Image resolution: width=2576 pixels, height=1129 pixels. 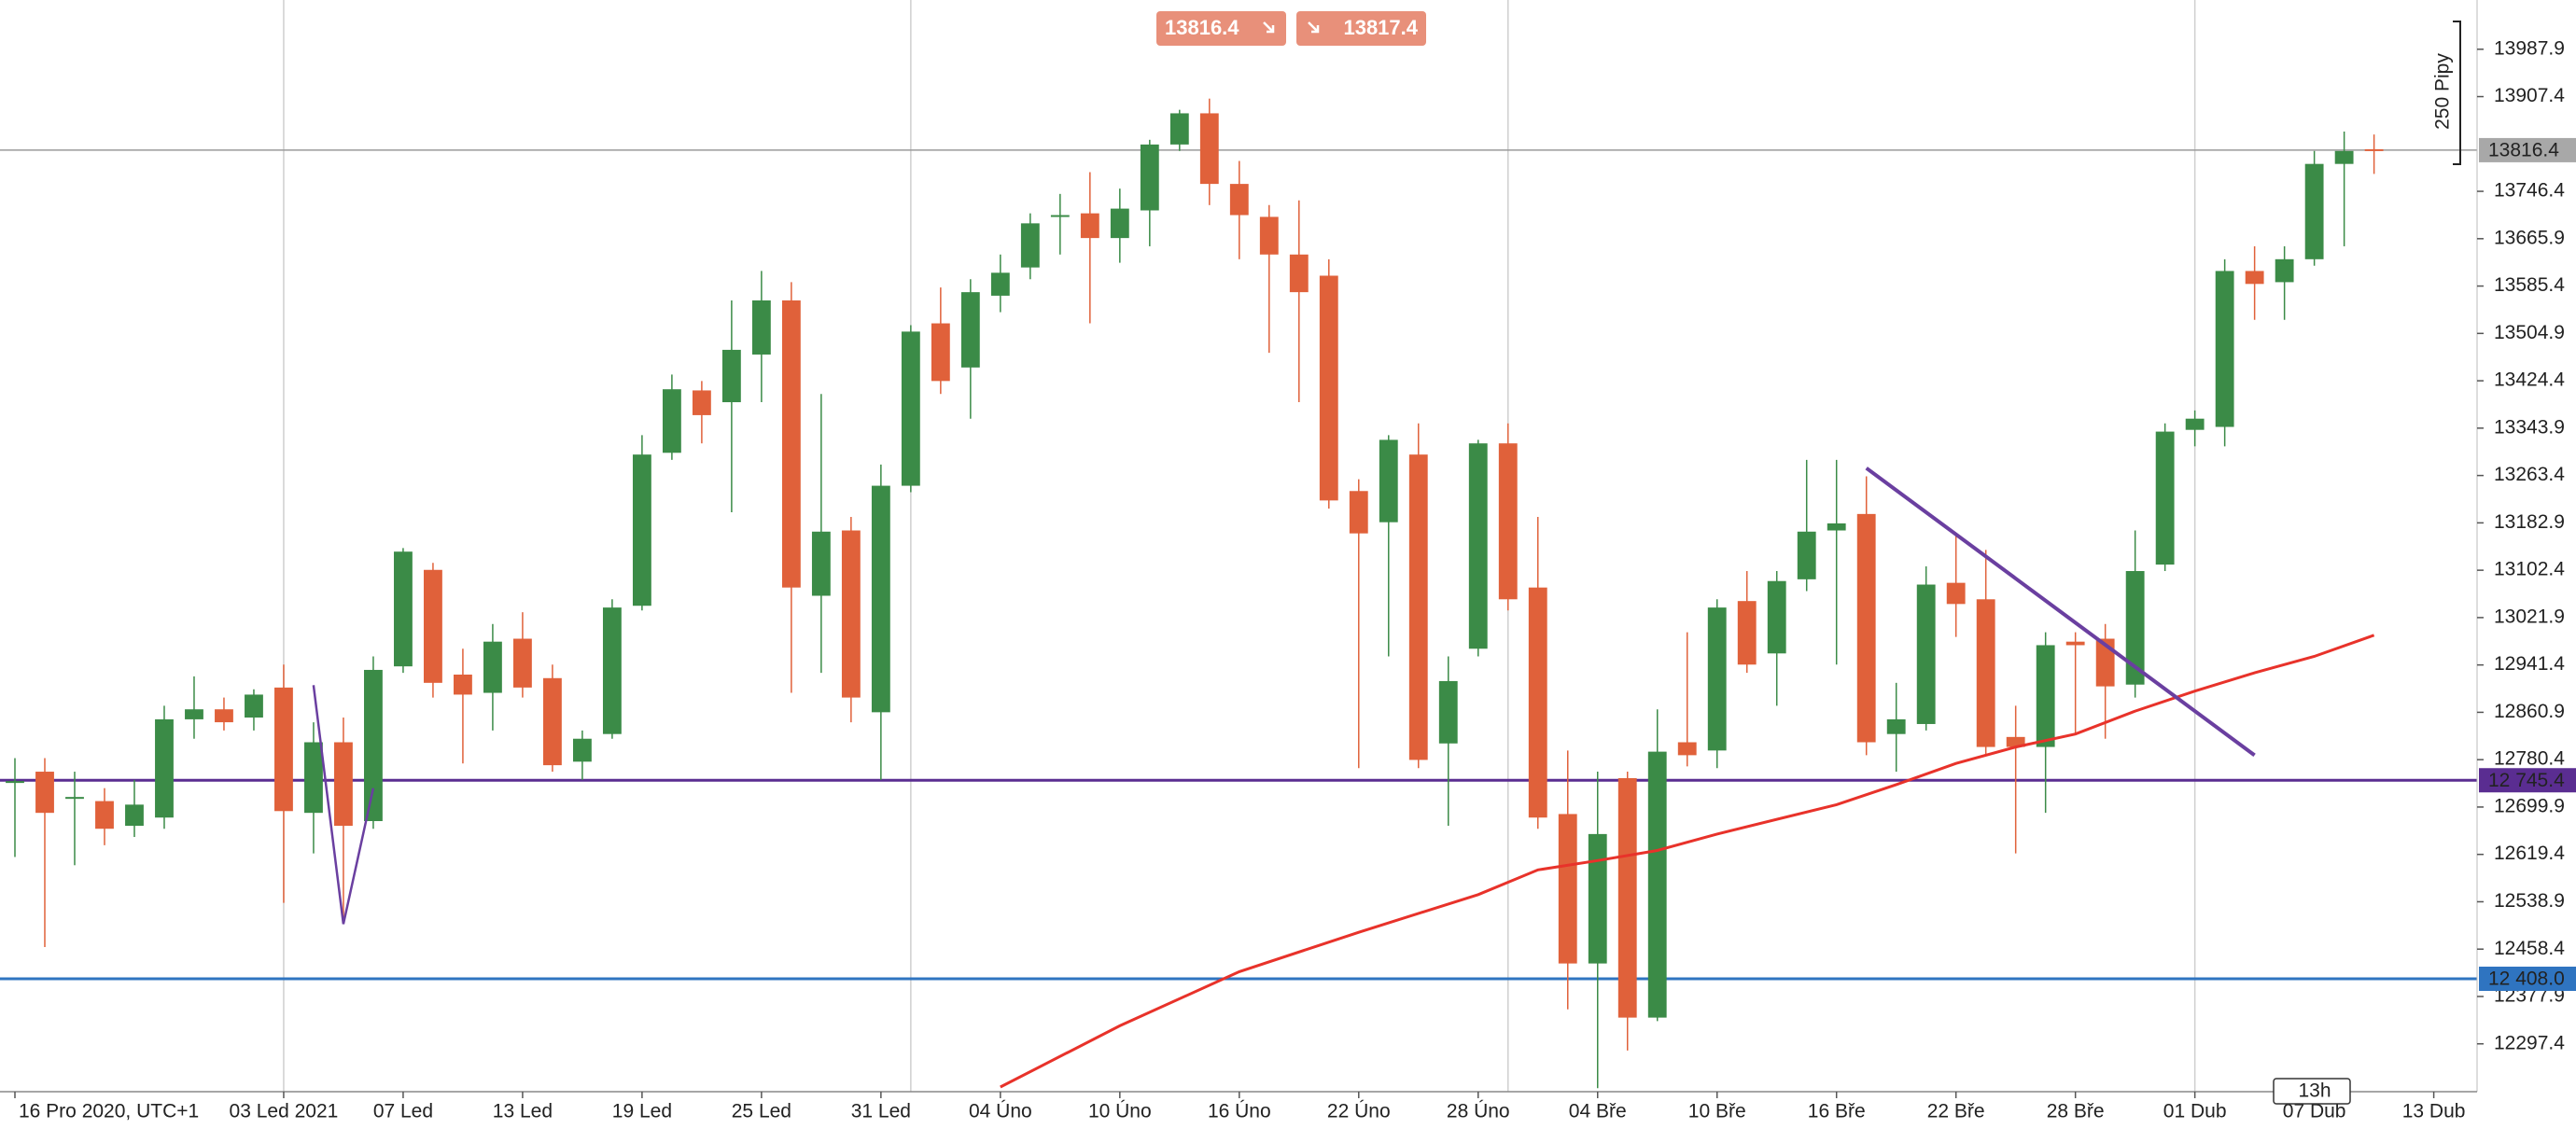 I want to click on x-tick-label: 16 Úno, so click(x=1239, y=1111).